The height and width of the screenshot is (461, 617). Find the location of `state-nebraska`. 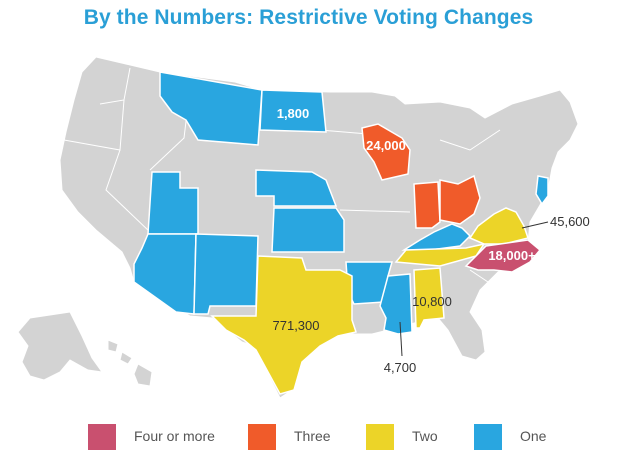

state-nebraska is located at coordinates (296, 188).